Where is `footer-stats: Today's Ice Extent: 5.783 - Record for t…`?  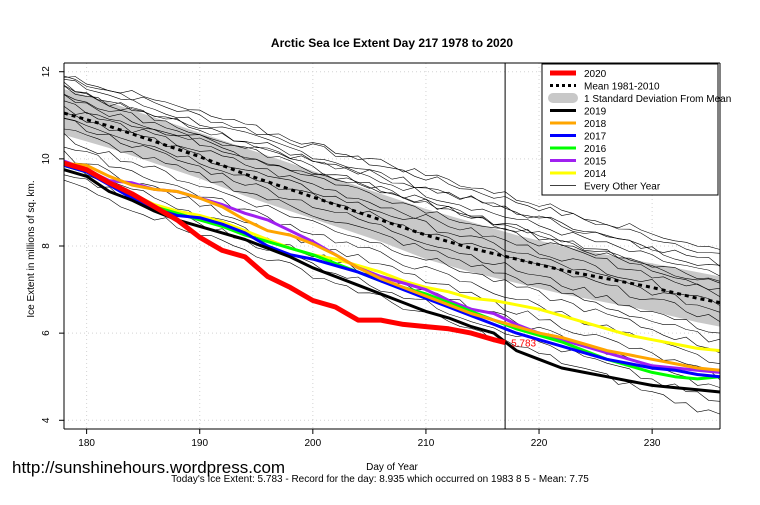 footer-stats: Today's Ice Extent: 5.783 - Record for t… is located at coordinates (380, 479).